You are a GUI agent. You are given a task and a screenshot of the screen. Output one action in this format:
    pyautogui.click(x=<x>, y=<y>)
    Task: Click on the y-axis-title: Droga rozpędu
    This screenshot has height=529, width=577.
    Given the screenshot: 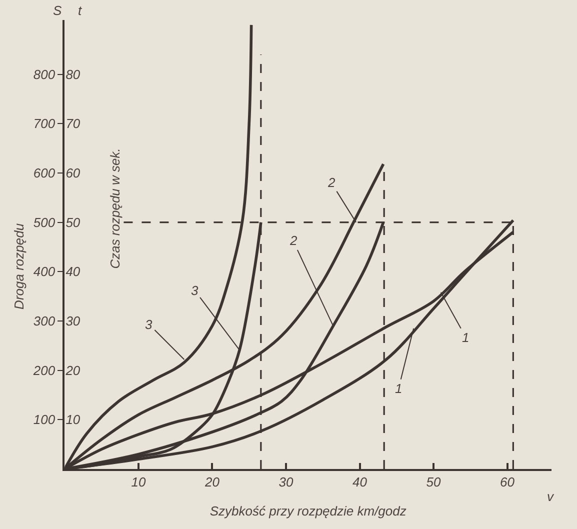 What is the action you would take?
    pyautogui.click(x=19, y=266)
    